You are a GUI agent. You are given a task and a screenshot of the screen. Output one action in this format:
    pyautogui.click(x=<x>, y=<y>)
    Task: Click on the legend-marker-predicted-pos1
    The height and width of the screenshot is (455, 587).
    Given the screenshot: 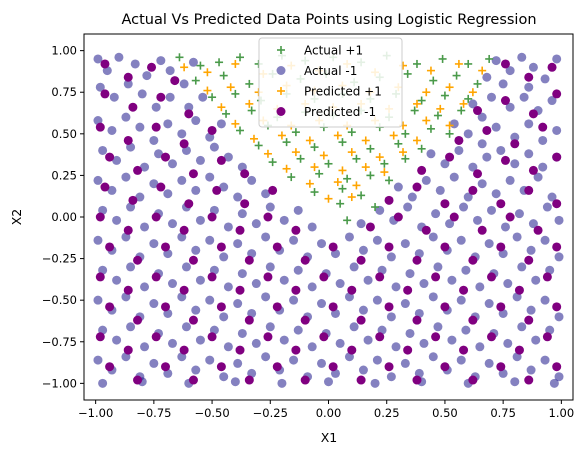 What is the action you would take?
    pyautogui.click(x=281, y=91)
    